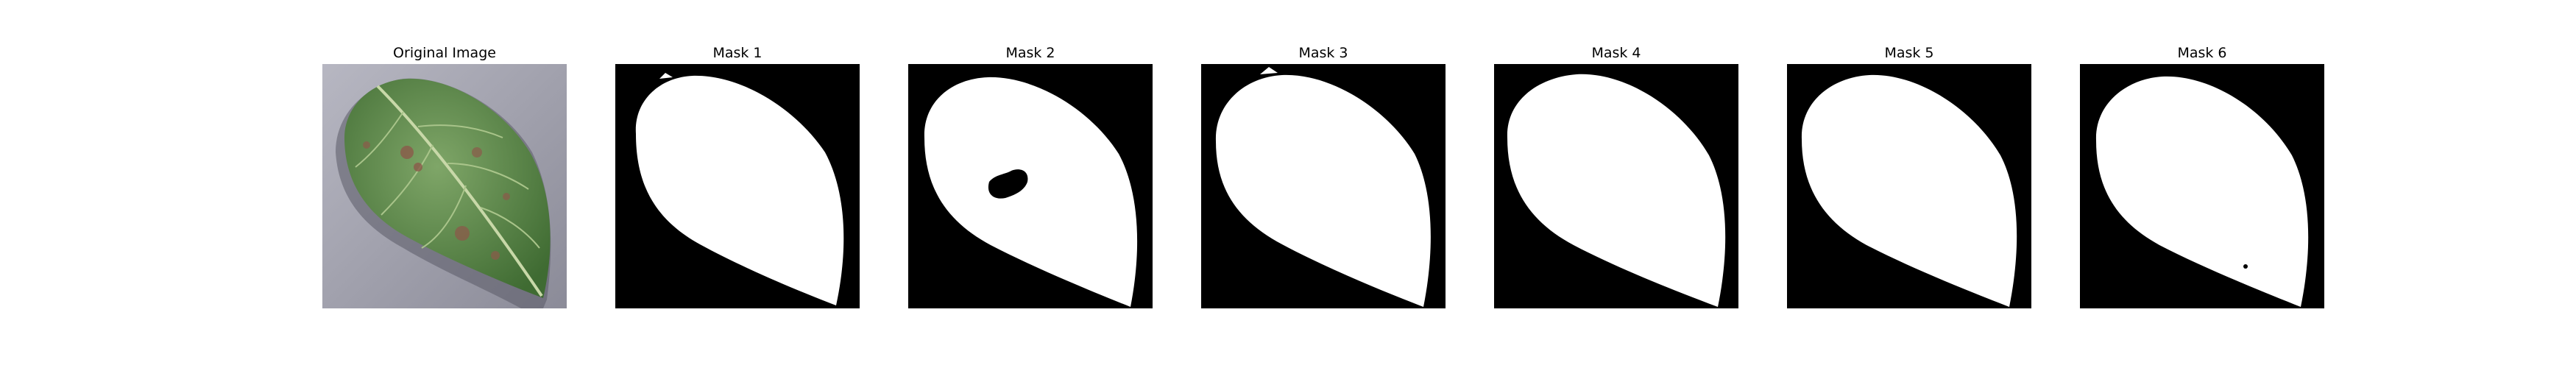 This screenshot has height=368, width=2576. I want to click on panel-mask-1: Mask 1, so click(737, 175).